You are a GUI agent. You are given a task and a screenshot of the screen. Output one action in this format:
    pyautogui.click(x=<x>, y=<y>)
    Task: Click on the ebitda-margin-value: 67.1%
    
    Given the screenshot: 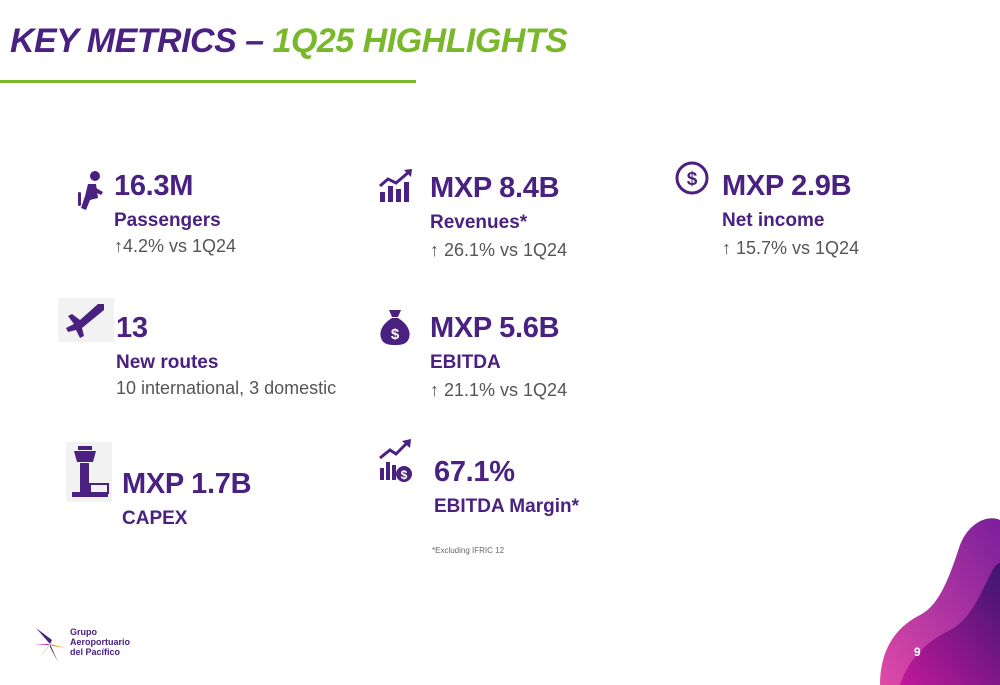 What is the action you would take?
    pyautogui.click(x=474, y=472)
    